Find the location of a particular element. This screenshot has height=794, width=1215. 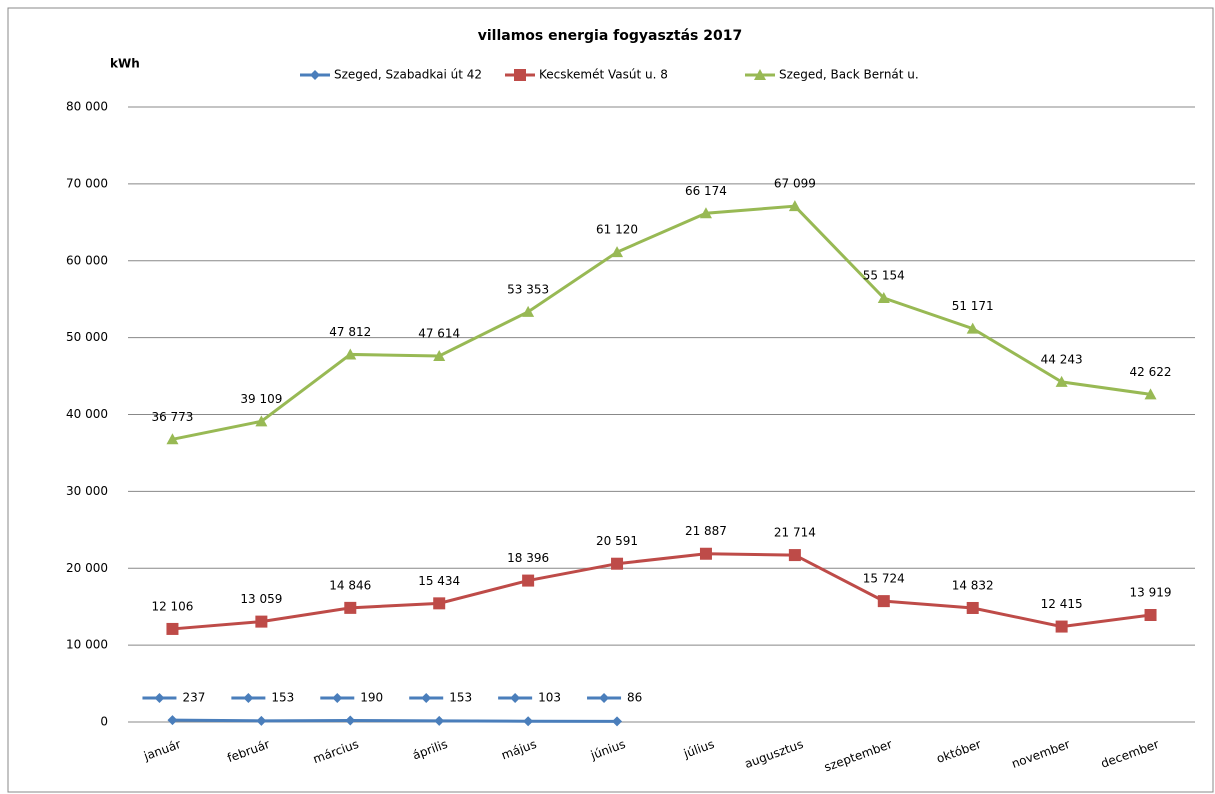

data-label: 103 is located at coordinates (549, 698).